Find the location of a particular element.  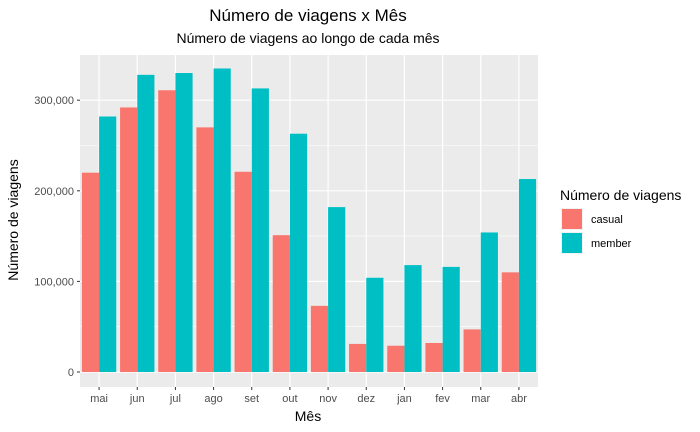

chart-title: Número de viagens x Mês is located at coordinates (307, 15).